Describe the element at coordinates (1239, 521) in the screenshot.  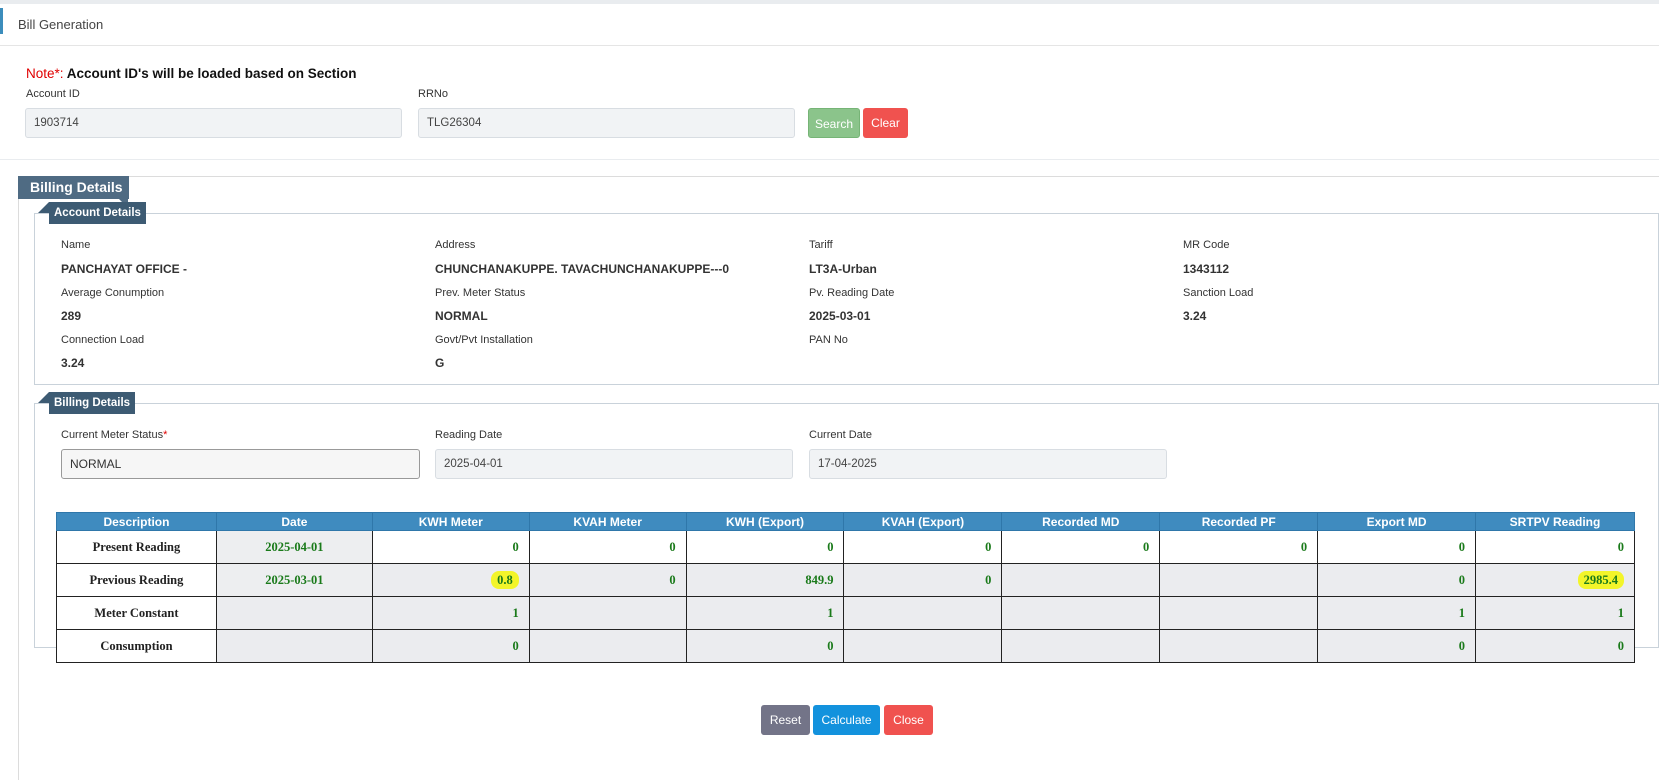
I see `col-header: Recorded PF` at that location.